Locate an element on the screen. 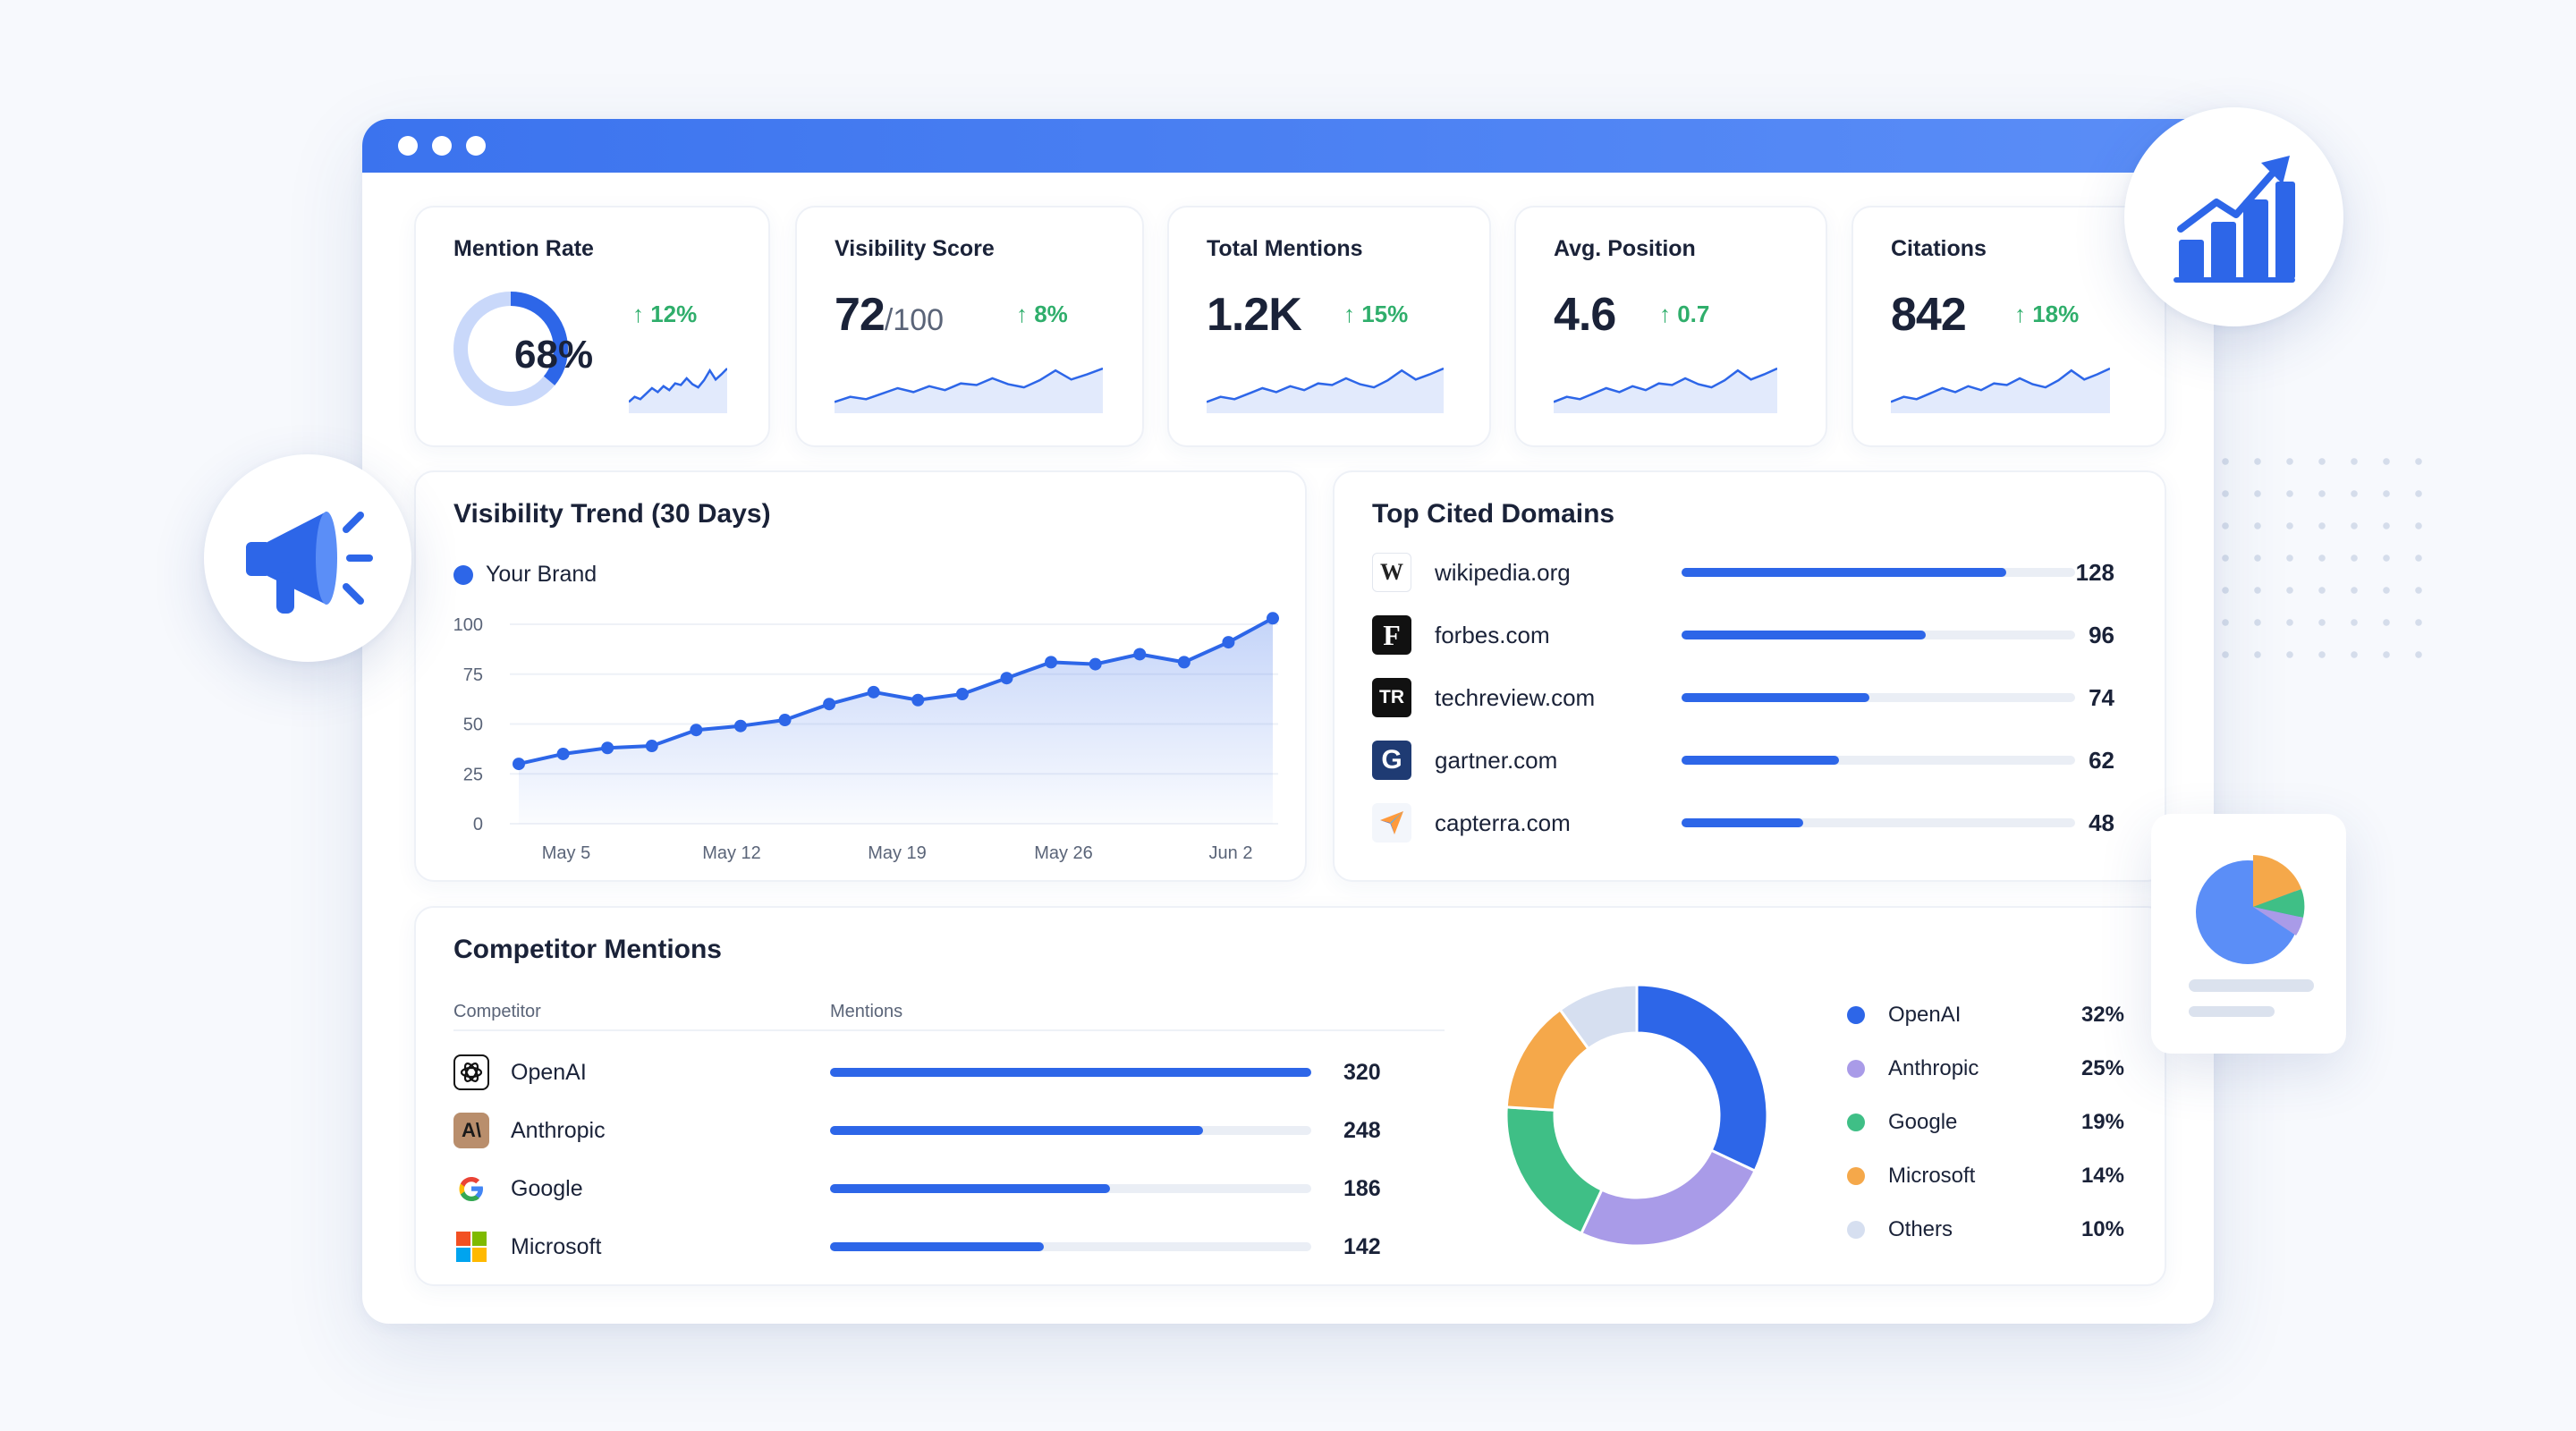 This screenshot has width=2576, height=1431. donut-slice-openai is located at coordinates (1702, 1078).